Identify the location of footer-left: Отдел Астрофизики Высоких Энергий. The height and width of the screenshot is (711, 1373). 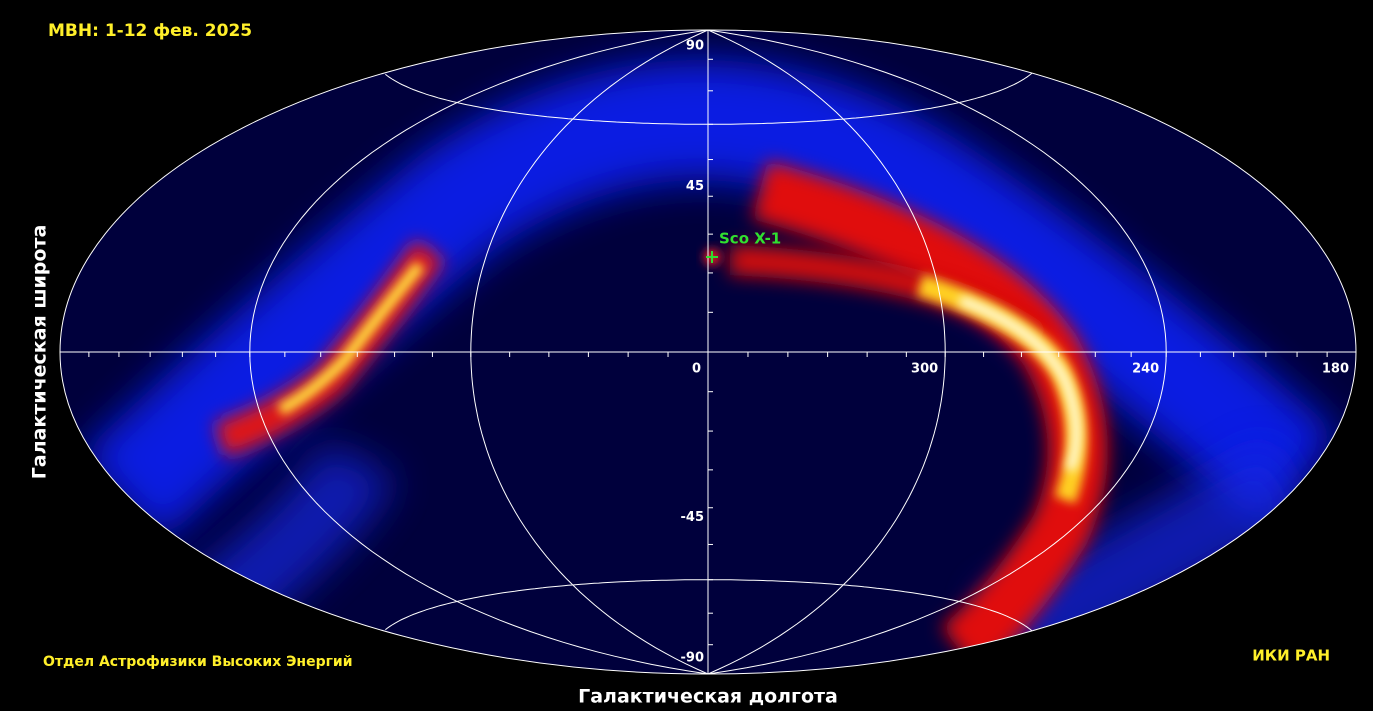
(198, 662).